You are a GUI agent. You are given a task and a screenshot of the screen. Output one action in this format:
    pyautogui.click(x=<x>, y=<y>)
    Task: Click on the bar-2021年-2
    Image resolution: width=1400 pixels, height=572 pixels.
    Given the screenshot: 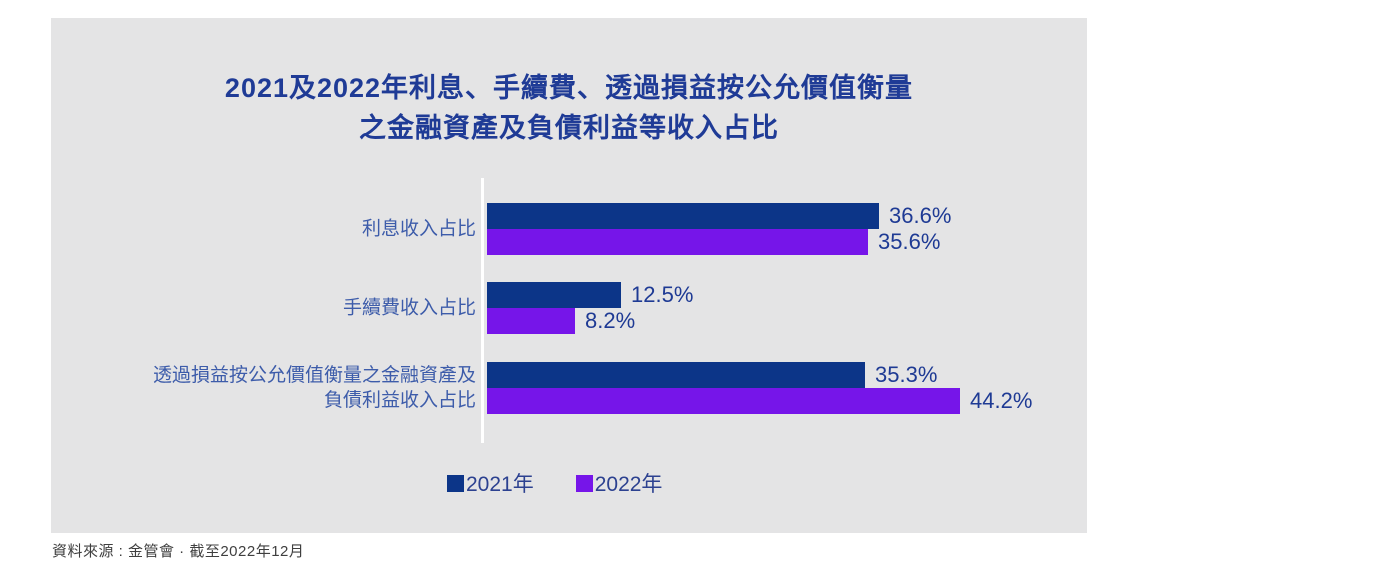 What is the action you would take?
    pyautogui.click(x=676, y=375)
    